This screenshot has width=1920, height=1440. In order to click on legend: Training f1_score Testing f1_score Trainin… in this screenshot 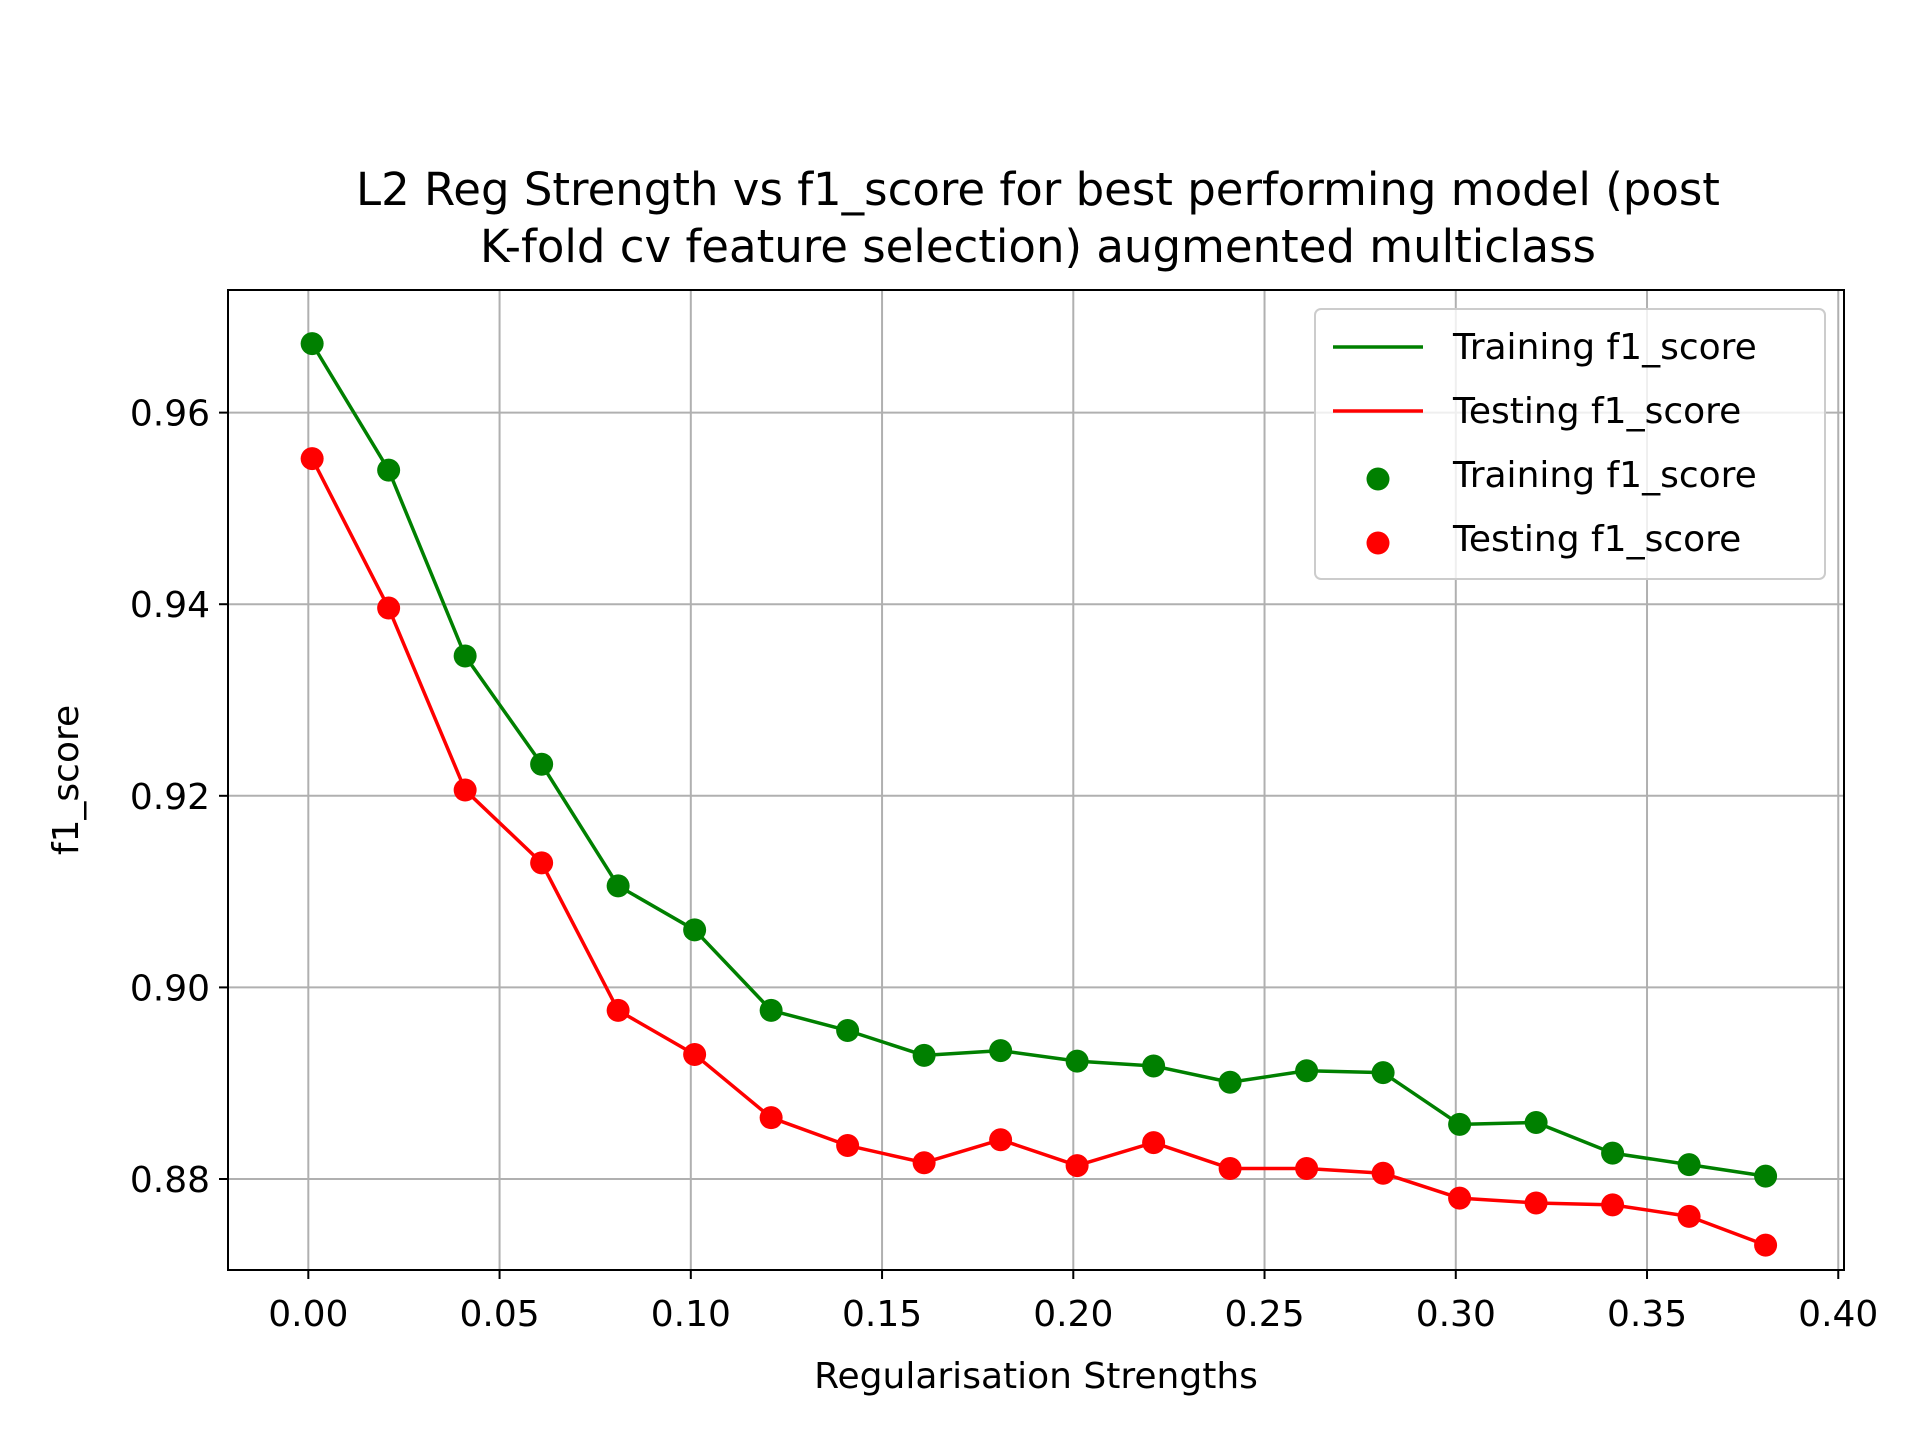, I will do `click(1570, 444)`.